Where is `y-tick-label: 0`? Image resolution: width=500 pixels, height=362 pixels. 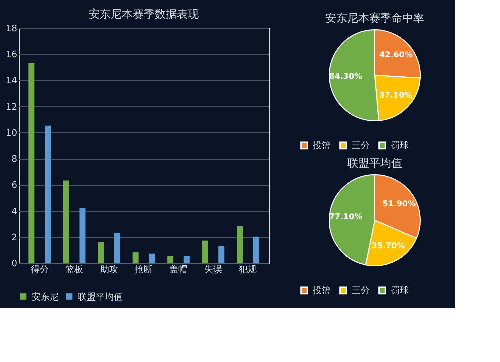 y-tick-label: 0 is located at coordinates (15, 265).